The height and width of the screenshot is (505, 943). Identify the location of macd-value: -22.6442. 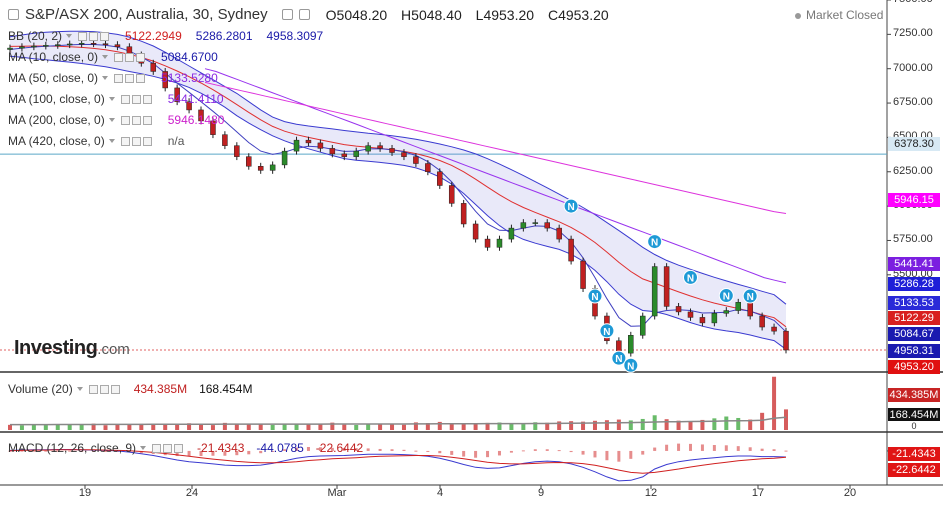
(339, 448).